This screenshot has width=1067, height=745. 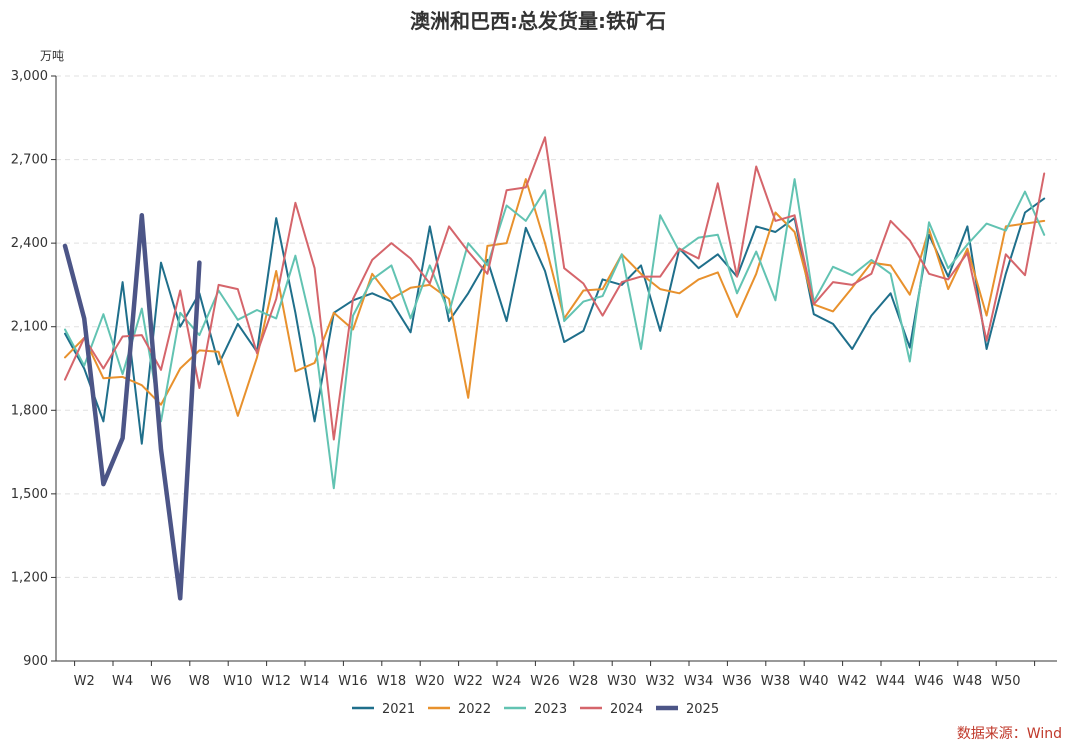 What do you see at coordinates (29, 494) in the screenshot?
I see `y-tick-label-1500: 1,500` at bounding box center [29, 494].